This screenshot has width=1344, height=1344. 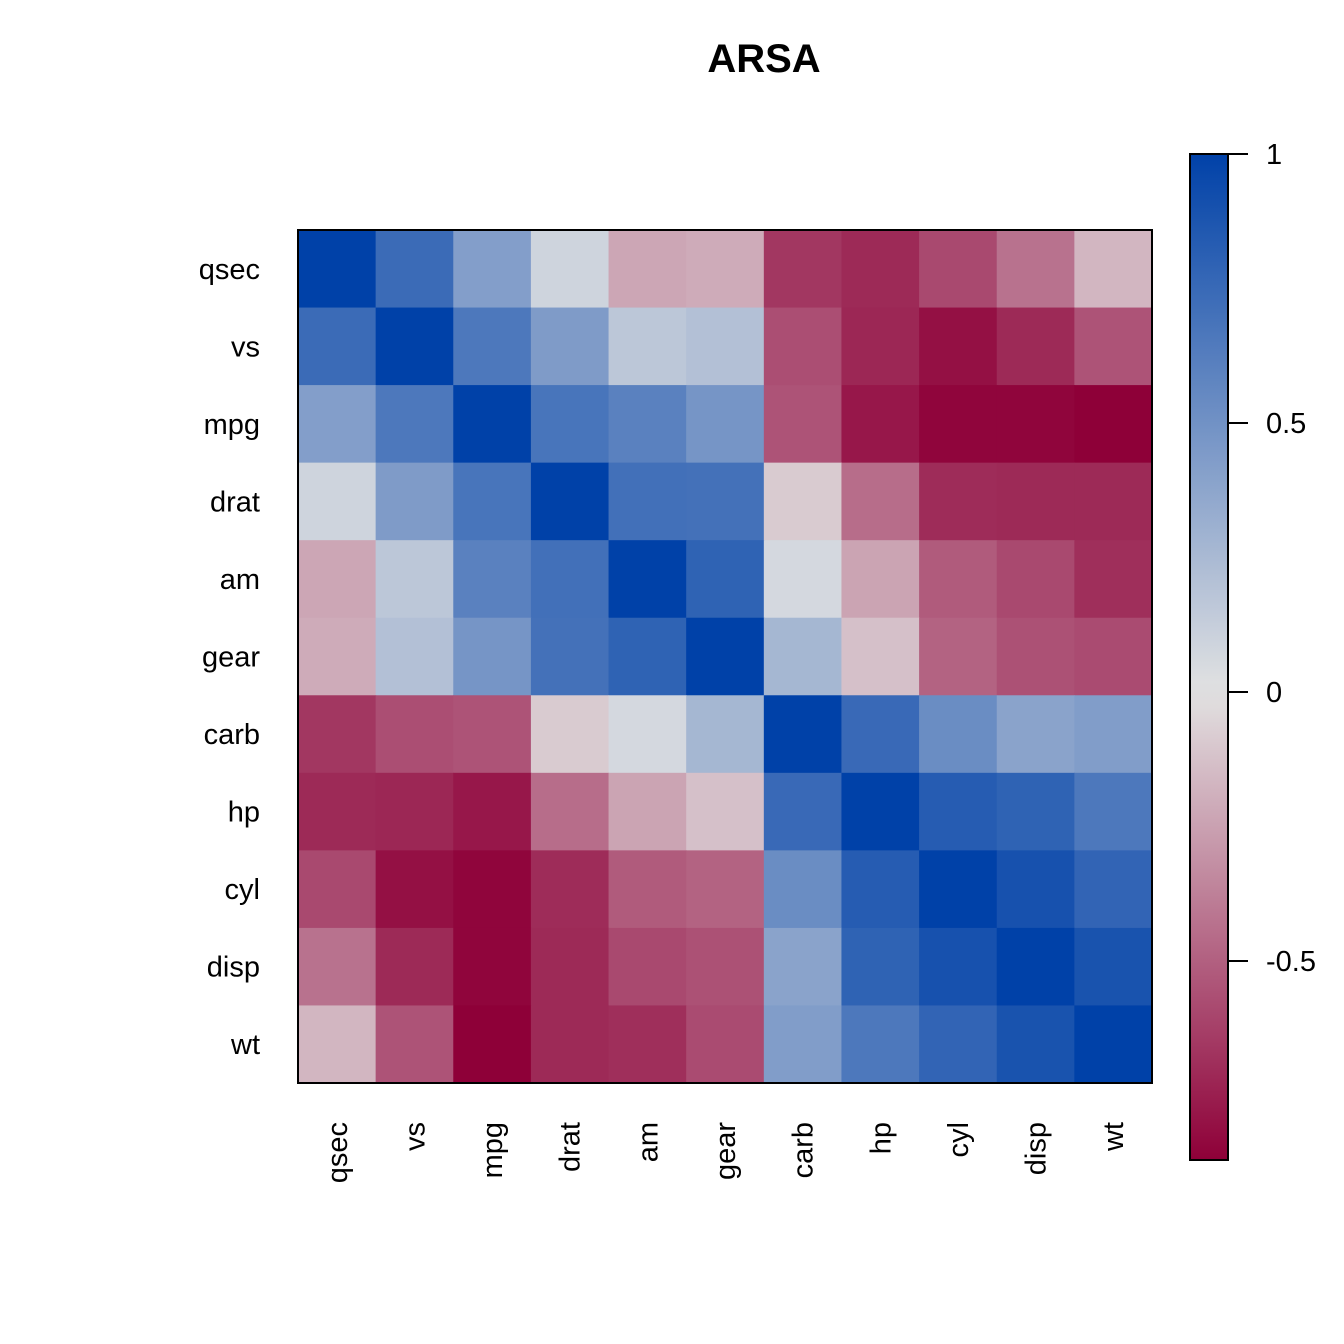 What do you see at coordinates (245, 1045) in the screenshot?
I see `row-label: wt` at bounding box center [245, 1045].